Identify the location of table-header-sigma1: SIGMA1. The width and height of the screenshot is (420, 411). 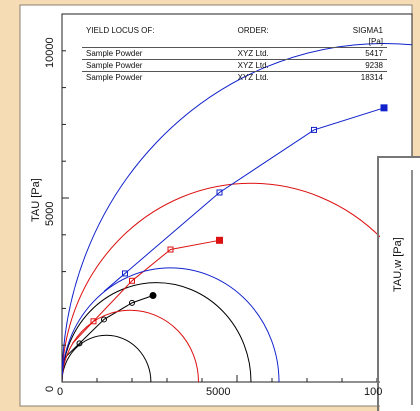
(349, 30).